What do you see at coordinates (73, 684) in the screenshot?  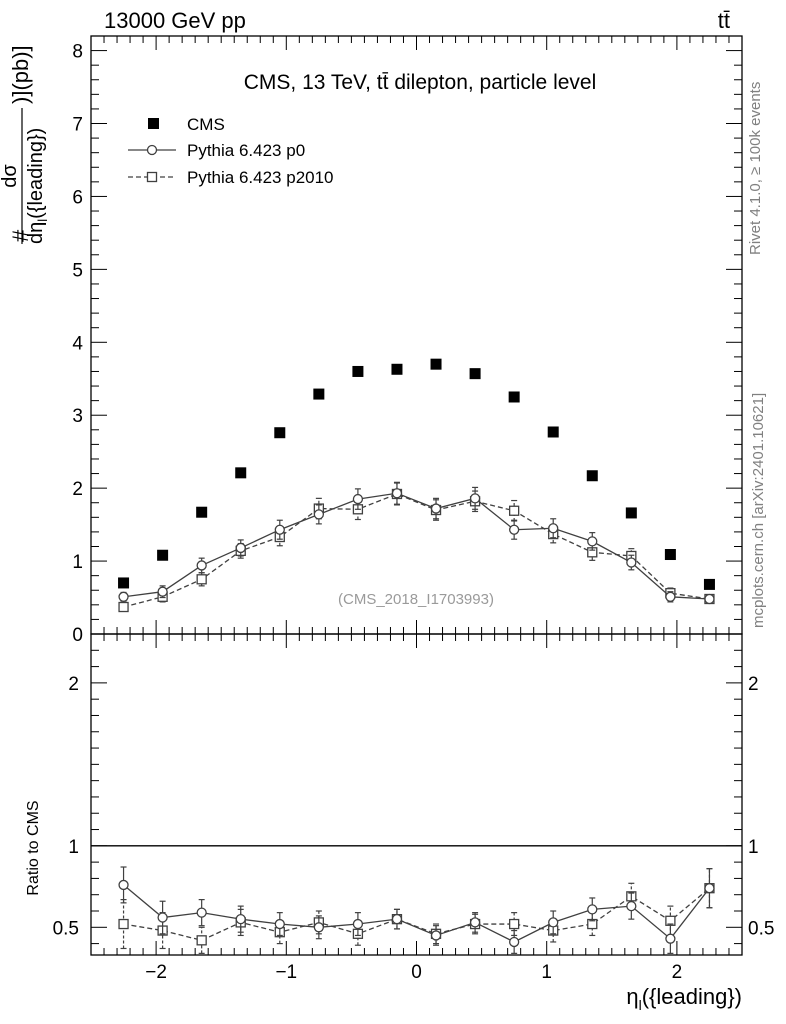 I see `ratio-tick-label-left: 2` at bounding box center [73, 684].